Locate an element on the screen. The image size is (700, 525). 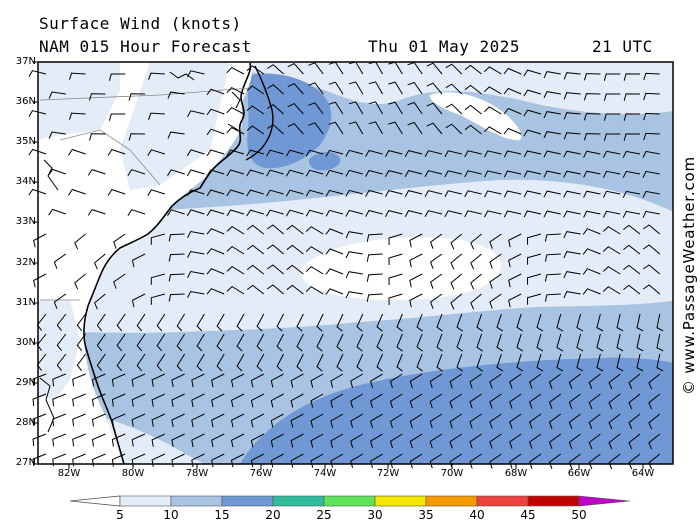
wind-band-15-patch is located at coordinates (324, 161).